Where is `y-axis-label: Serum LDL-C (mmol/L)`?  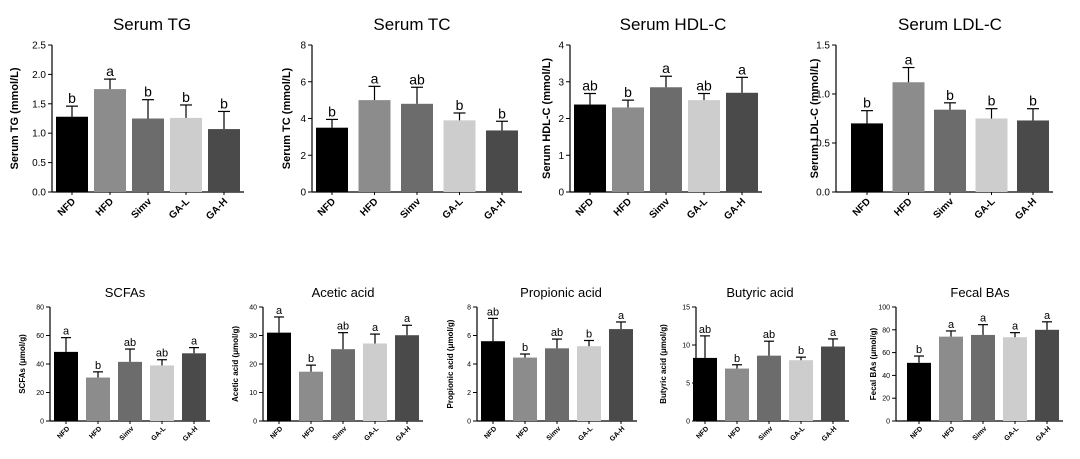 y-axis-label: Serum LDL-C (mmol/L) is located at coordinates (815, 118).